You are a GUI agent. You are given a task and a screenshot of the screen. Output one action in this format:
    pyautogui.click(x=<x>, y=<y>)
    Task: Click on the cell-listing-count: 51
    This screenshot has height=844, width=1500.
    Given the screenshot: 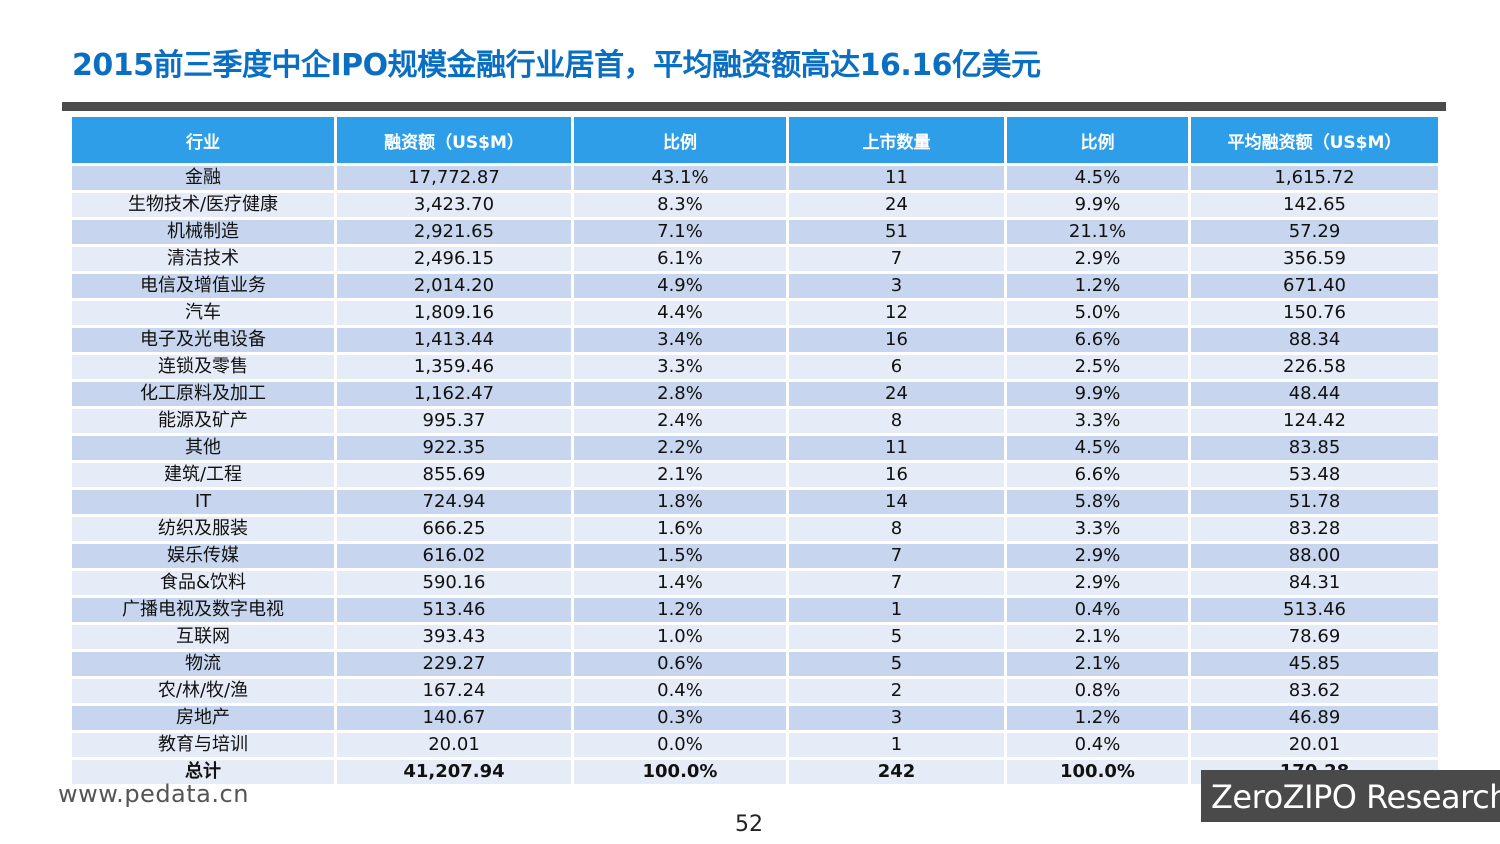 What is the action you would take?
    pyautogui.click(x=896, y=232)
    